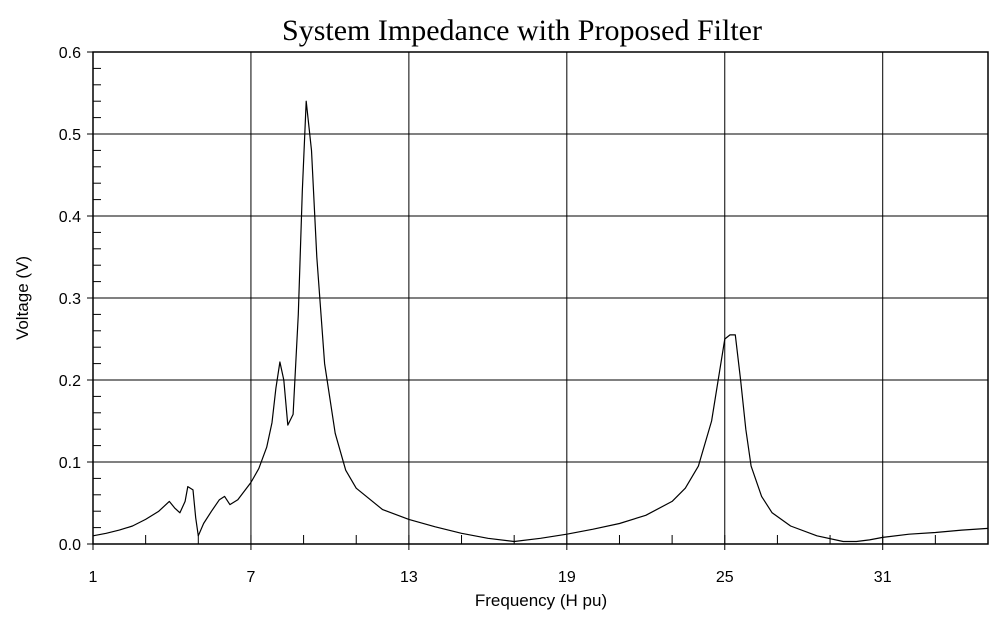 The width and height of the screenshot is (1008, 627). Describe the element at coordinates (883, 577) in the screenshot. I see `x-tick-label: 31` at that location.